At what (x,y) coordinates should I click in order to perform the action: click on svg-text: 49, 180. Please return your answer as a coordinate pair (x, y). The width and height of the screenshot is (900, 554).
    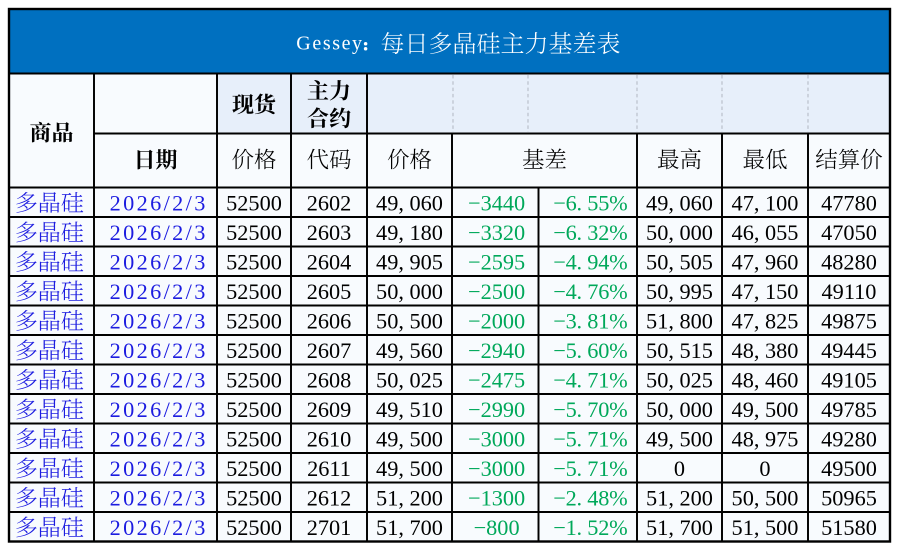
    Looking at the image, I should click on (409, 232).